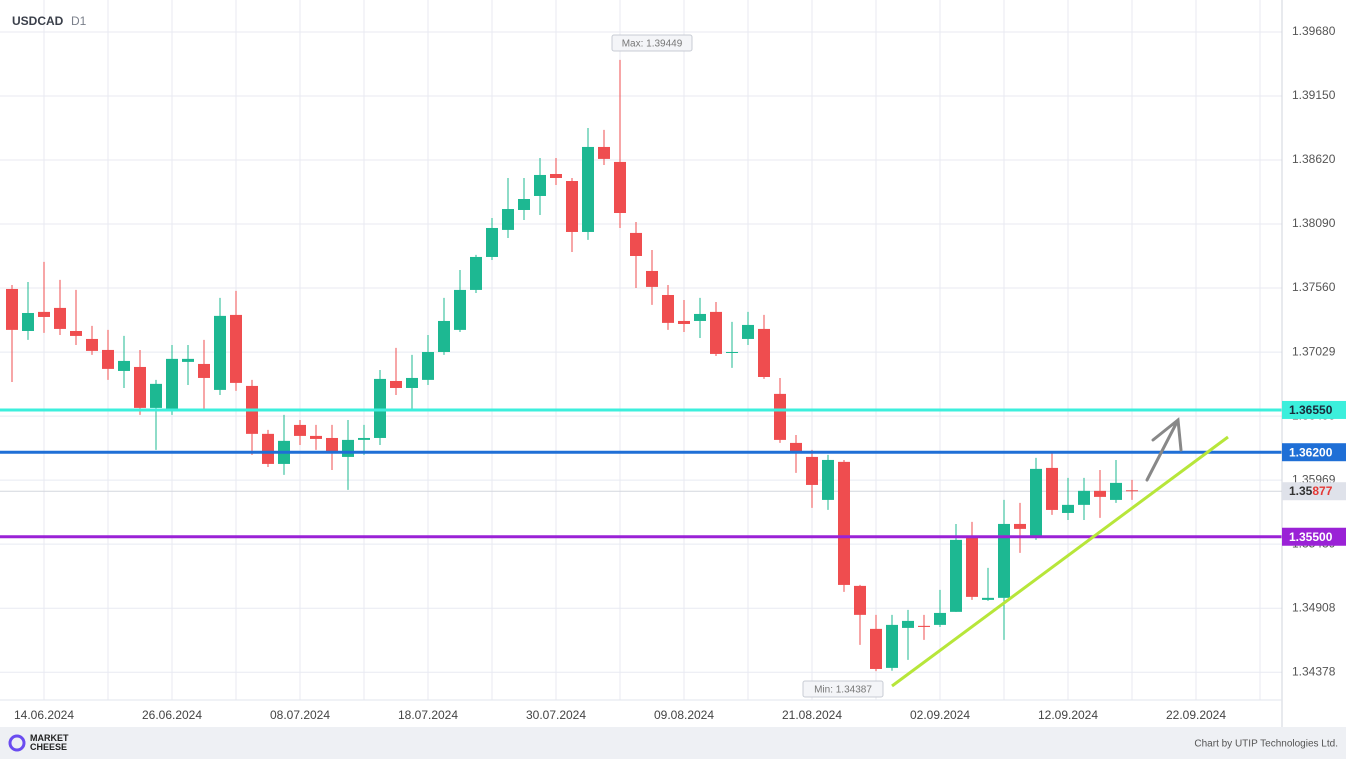 This screenshot has height=759, width=1346. I want to click on x-tick-label: 18.07.2024, so click(428, 715).